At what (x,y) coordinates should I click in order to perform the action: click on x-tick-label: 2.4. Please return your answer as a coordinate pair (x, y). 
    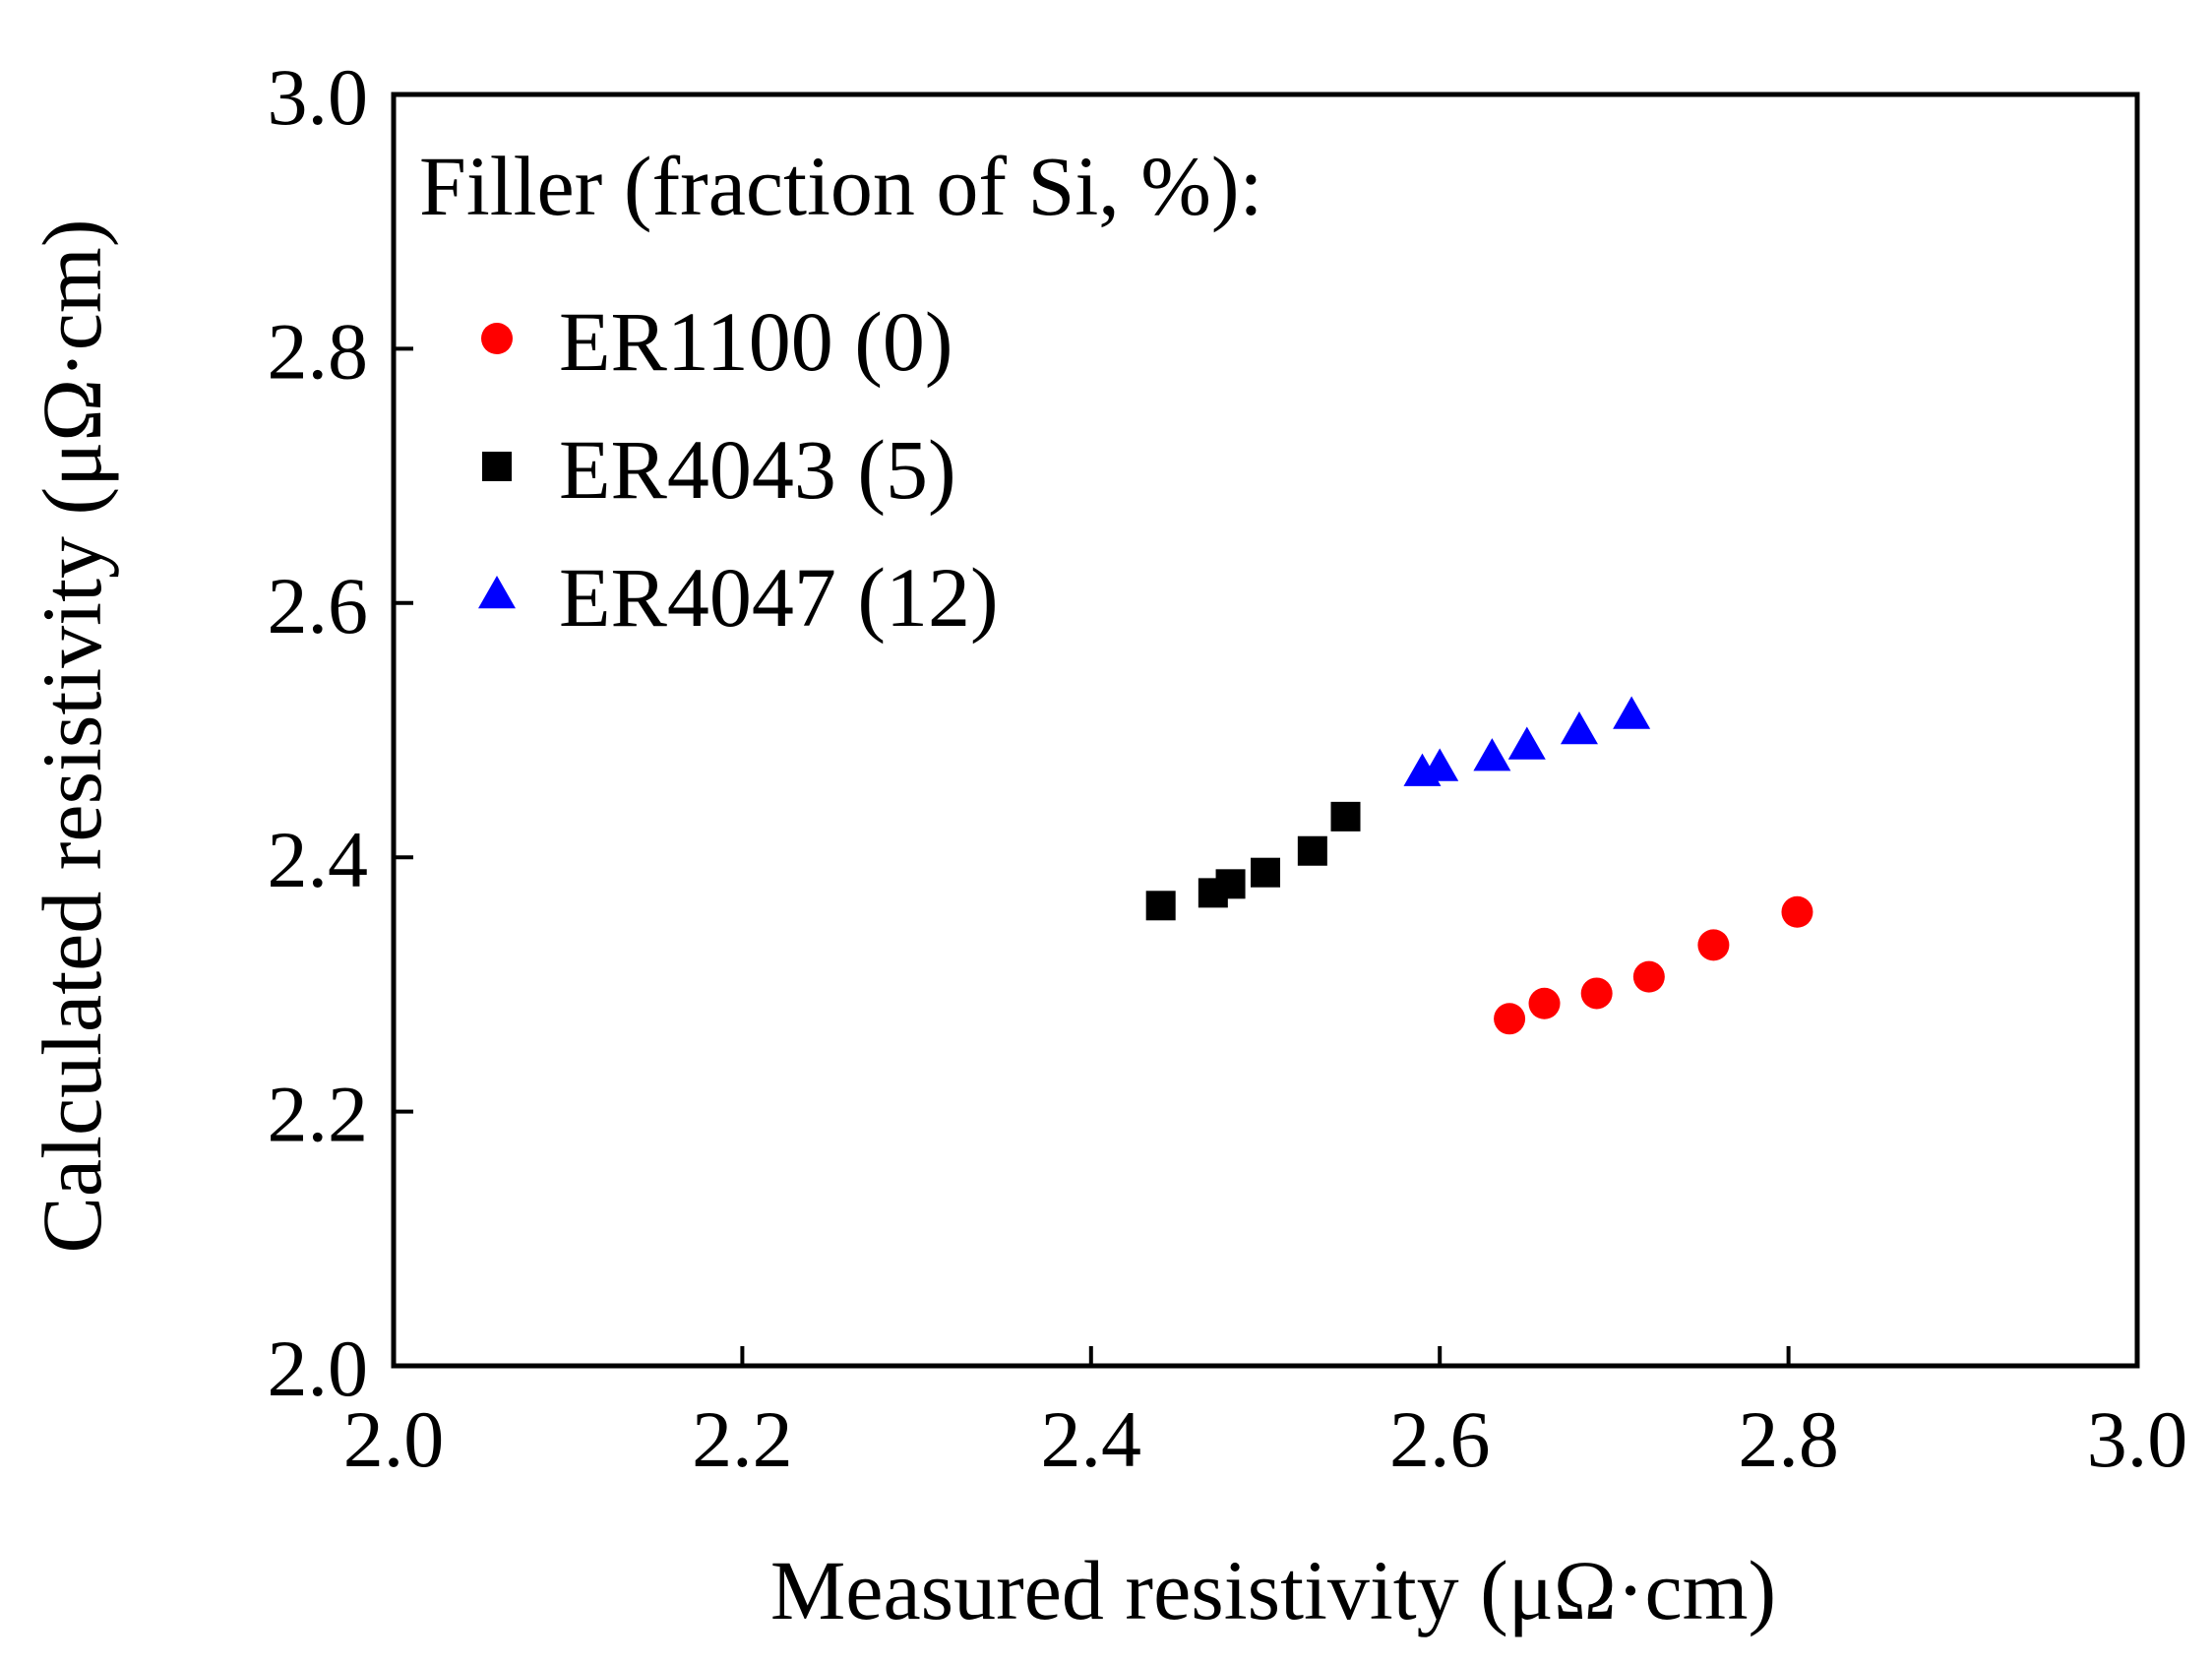
    Looking at the image, I should click on (1091, 1439).